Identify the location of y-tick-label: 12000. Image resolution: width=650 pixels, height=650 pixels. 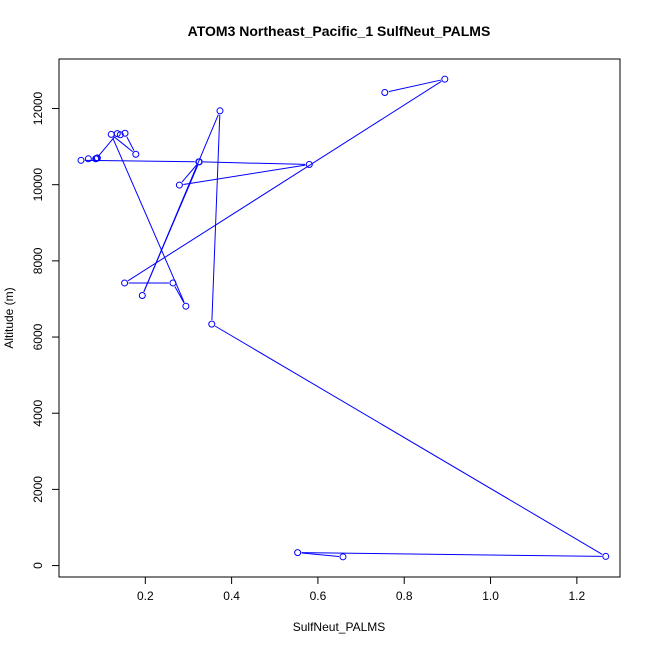
(38, 109).